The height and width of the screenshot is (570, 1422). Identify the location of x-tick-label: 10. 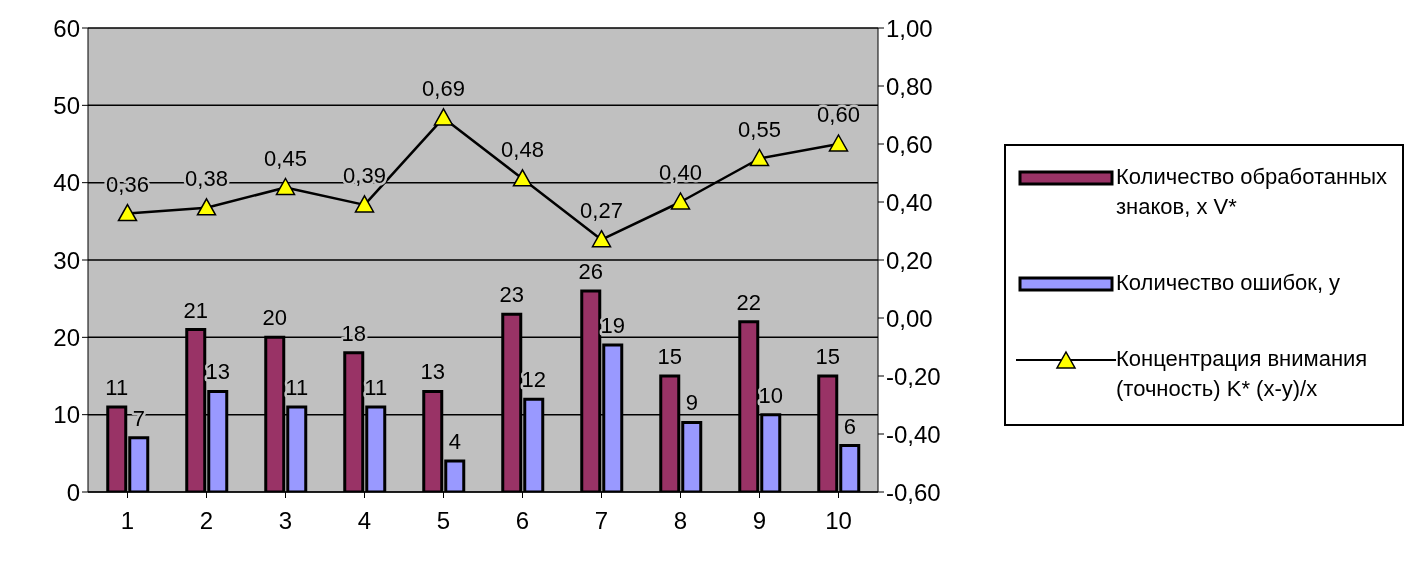
(838, 521).